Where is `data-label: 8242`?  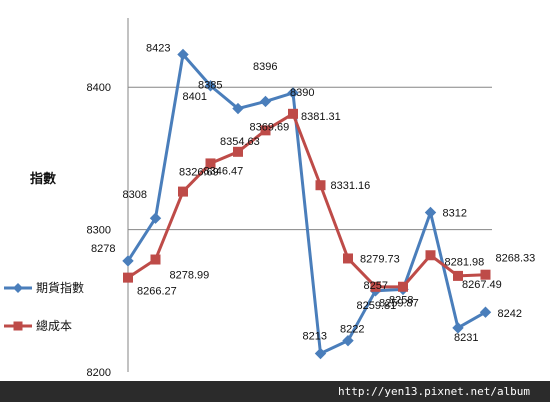
data-label: 8242 is located at coordinates (510, 314).